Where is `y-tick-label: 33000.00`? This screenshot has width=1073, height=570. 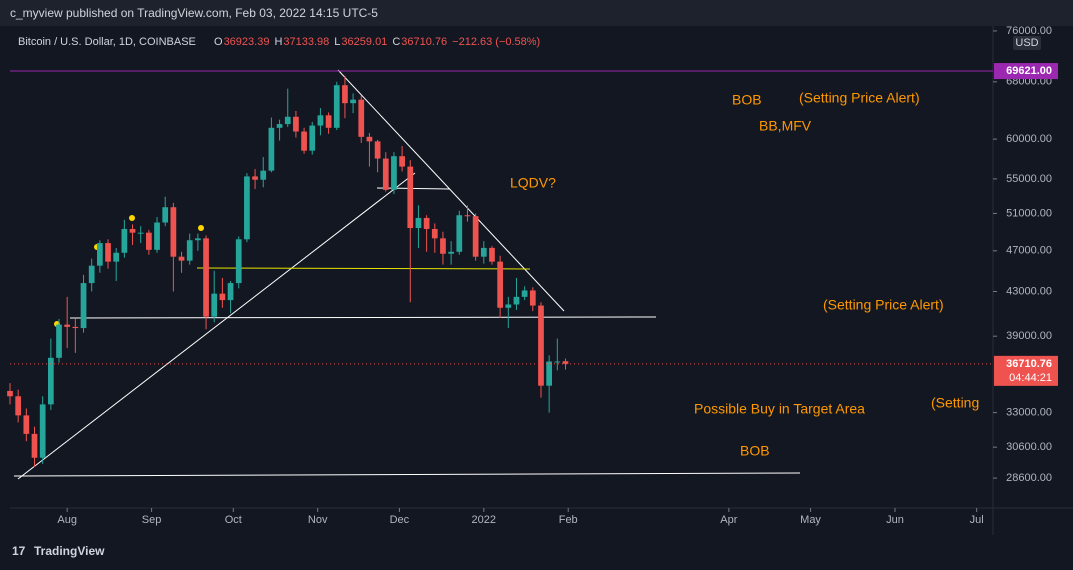 y-tick-label: 33000.00 is located at coordinates (1029, 413).